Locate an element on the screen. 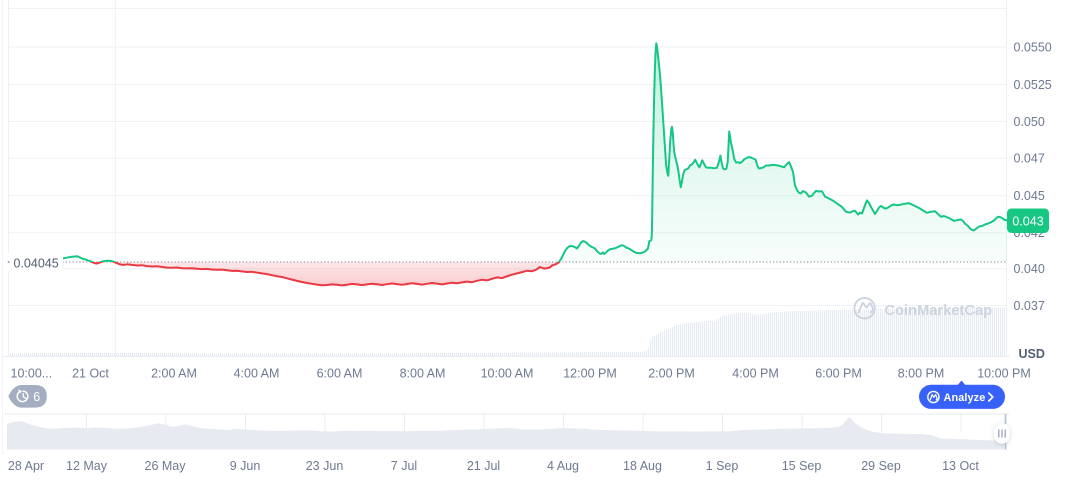  svg-text: 26 May is located at coordinates (166, 466).